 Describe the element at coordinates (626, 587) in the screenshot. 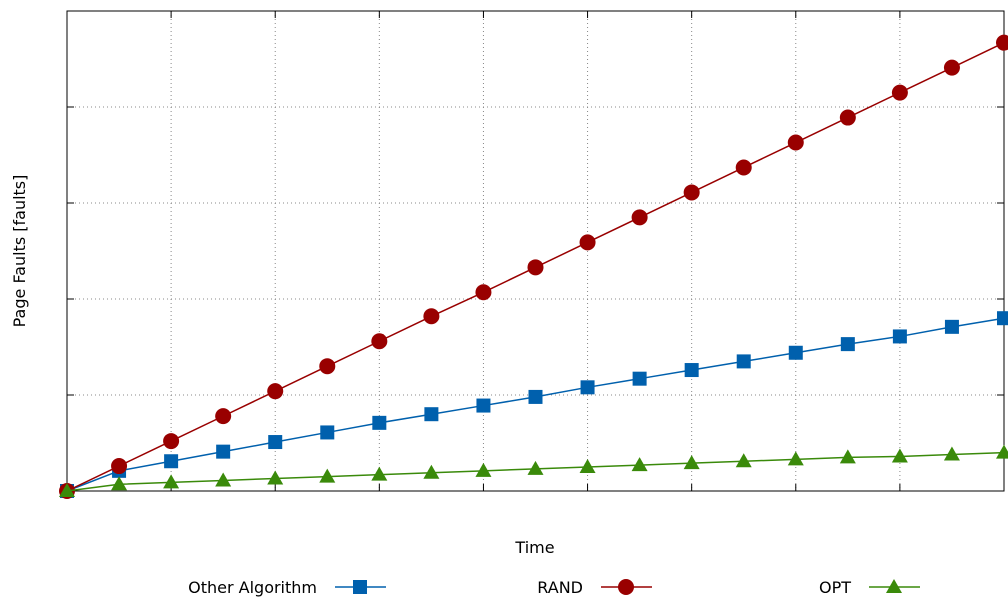

I see `legend-marker-rand` at that location.